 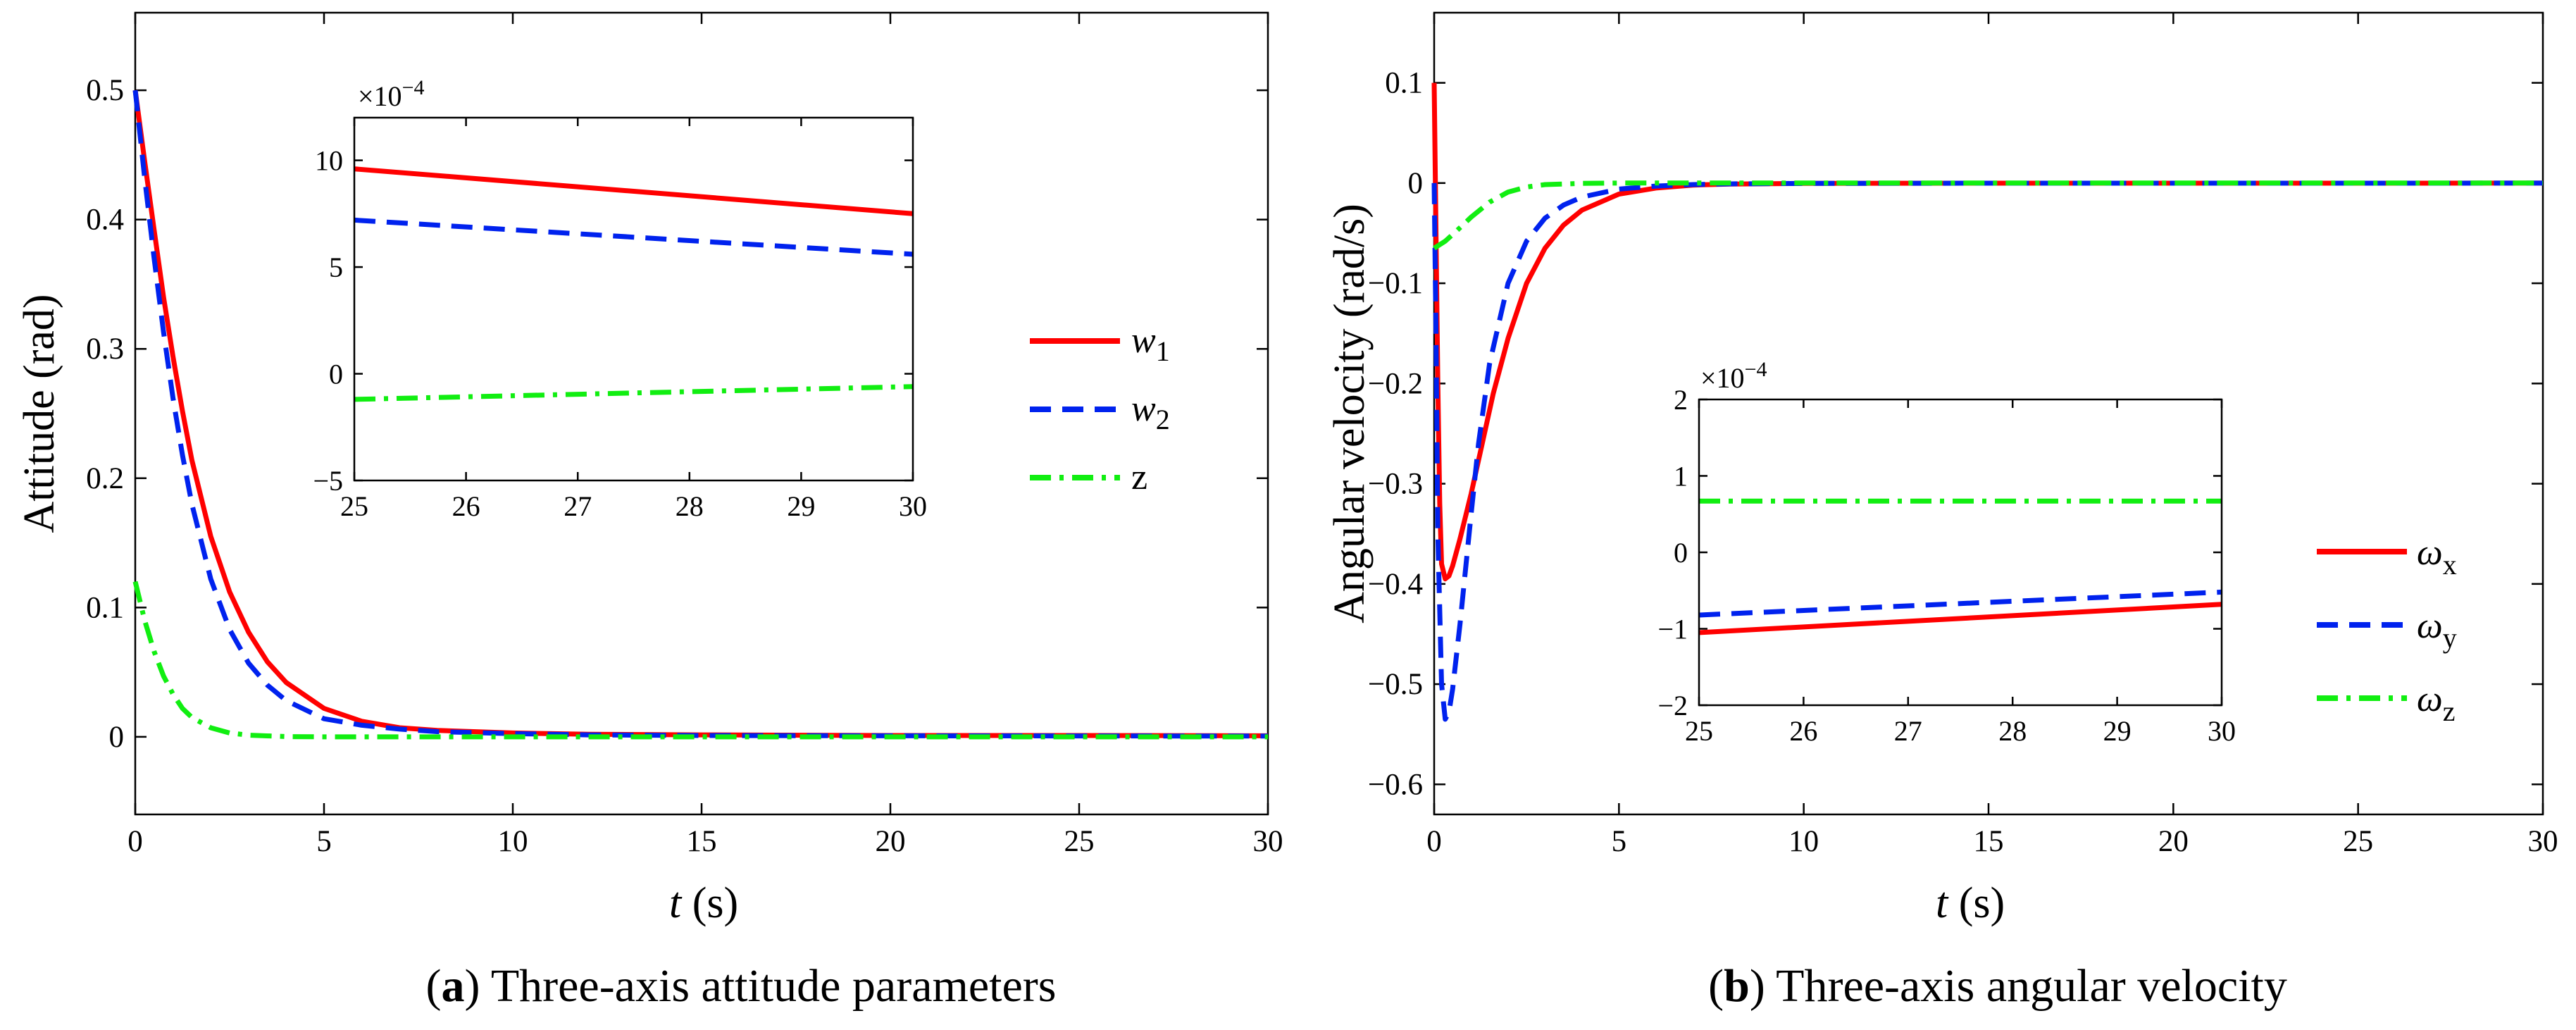 I want to click on panel-b-caption: (b) Three-axis angular velocity, so click(x=1997, y=986).